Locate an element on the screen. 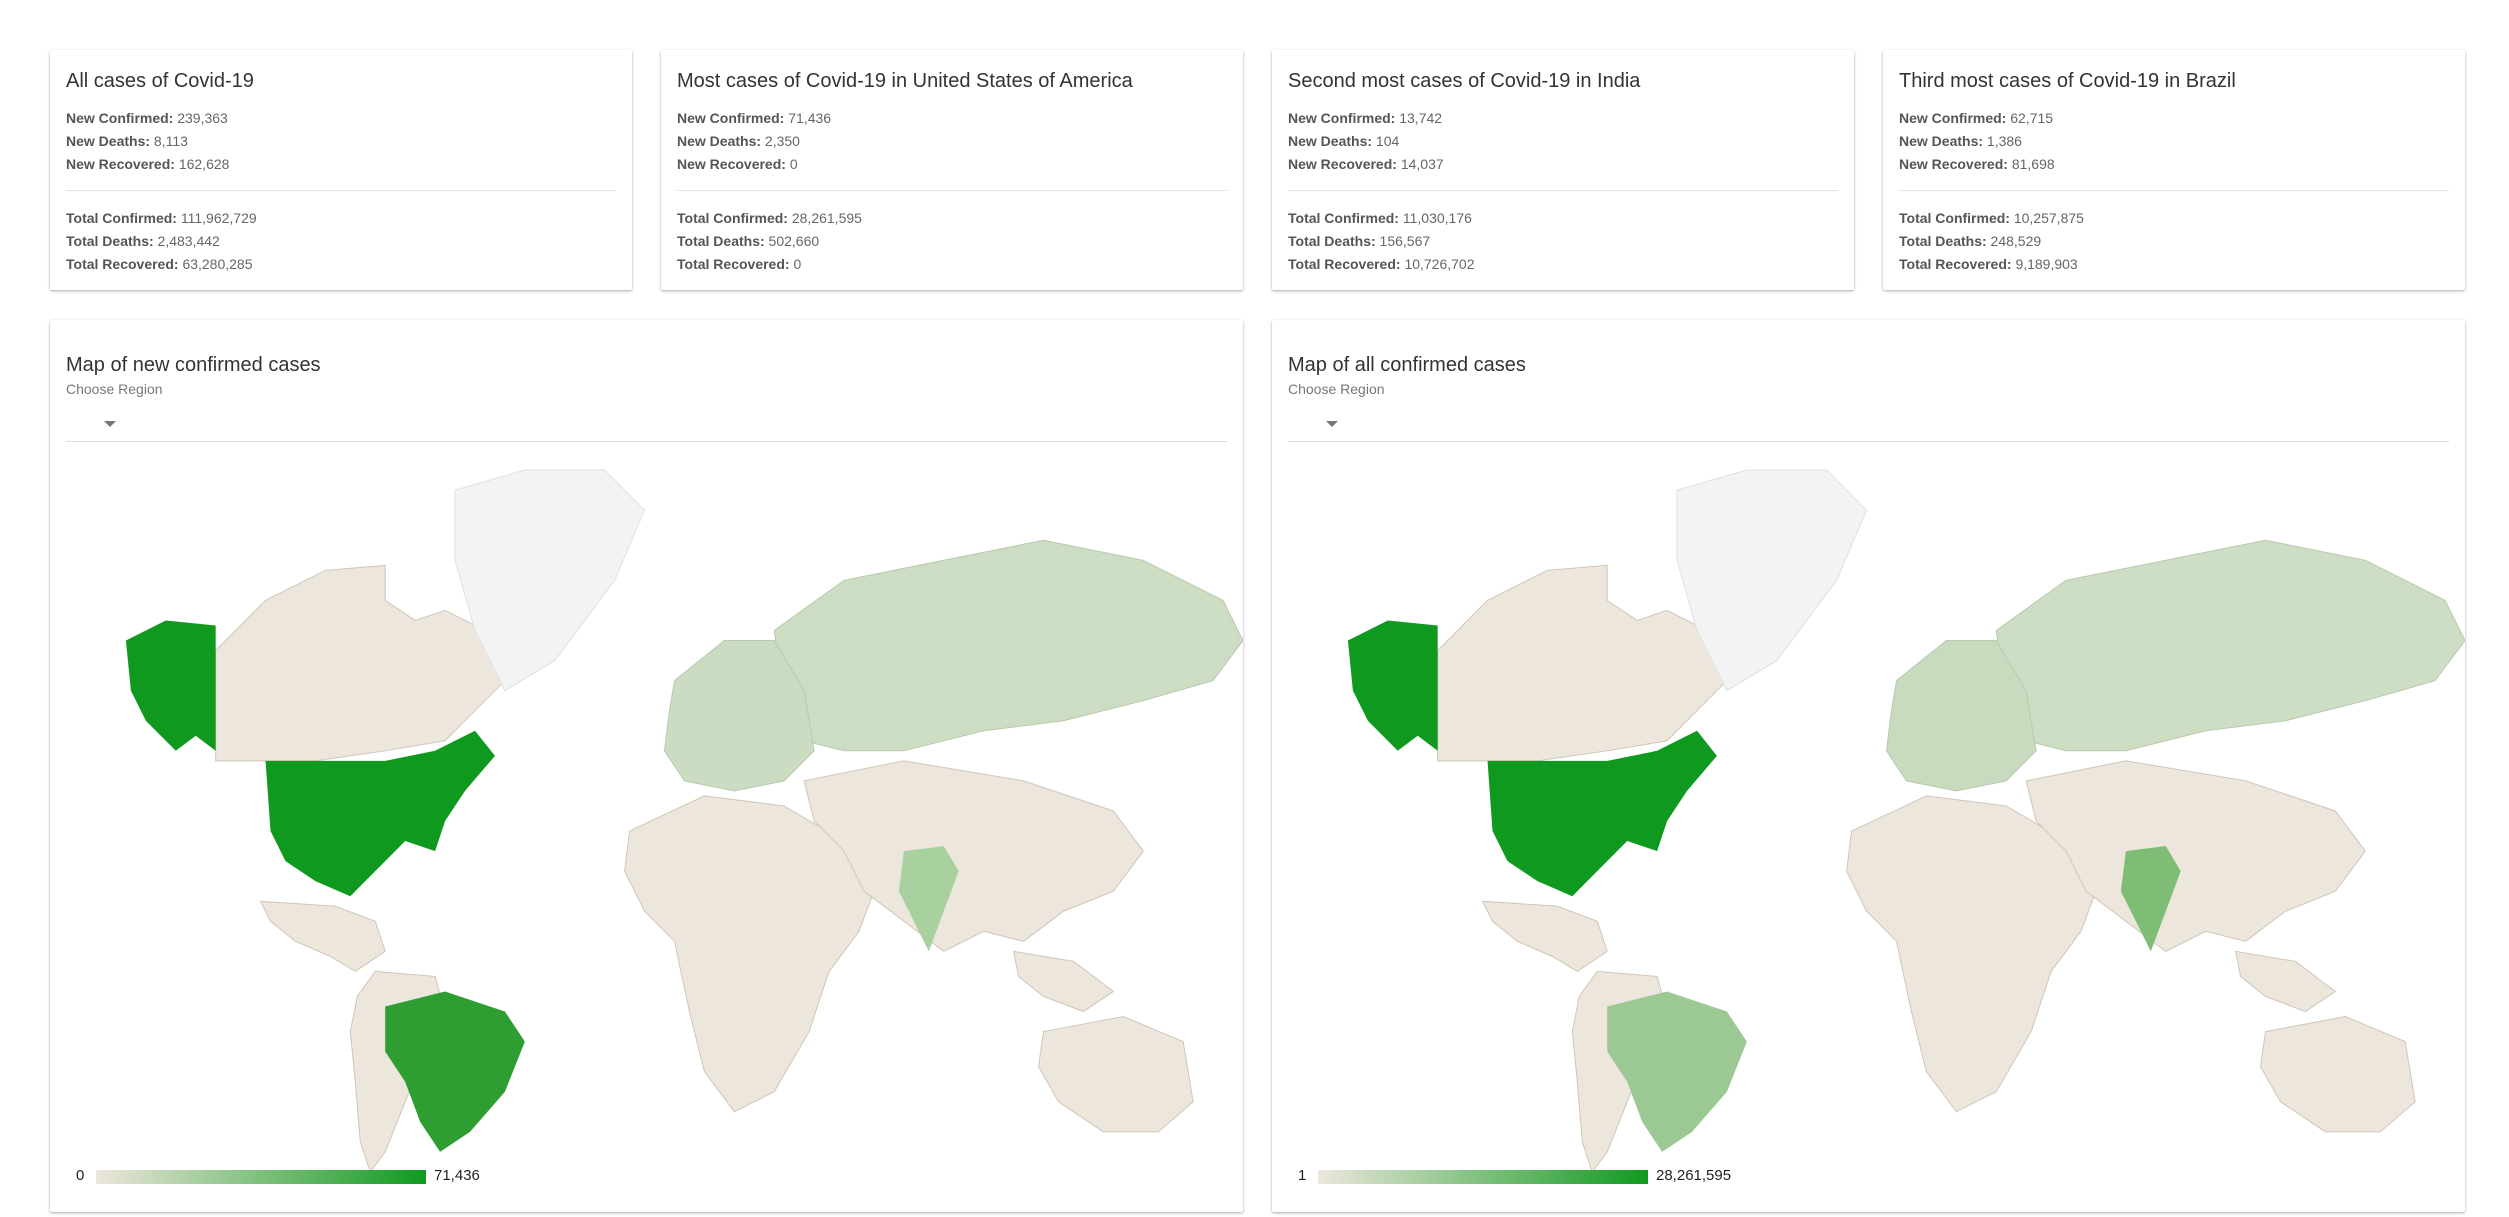 This screenshot has height=1217, width=2509. legend-min: 1 is located at coordinates (1302, 1175).